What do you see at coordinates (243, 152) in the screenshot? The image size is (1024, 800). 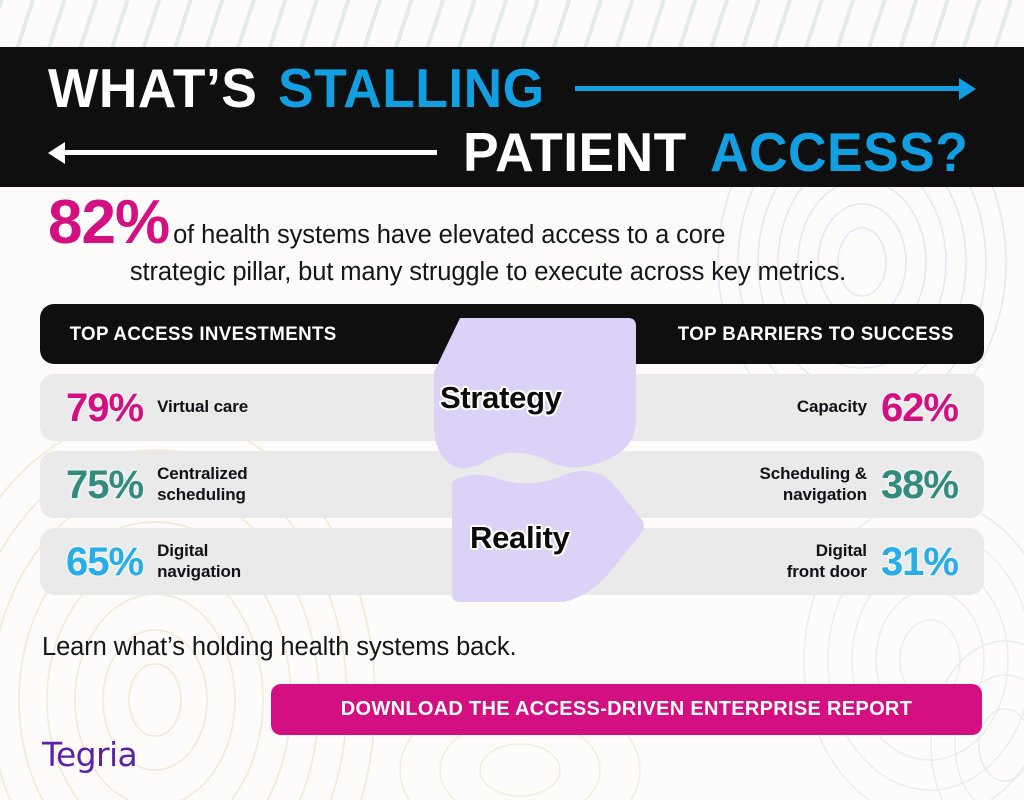 I see `arrow-left-icon` at bounding box center [243, 152].